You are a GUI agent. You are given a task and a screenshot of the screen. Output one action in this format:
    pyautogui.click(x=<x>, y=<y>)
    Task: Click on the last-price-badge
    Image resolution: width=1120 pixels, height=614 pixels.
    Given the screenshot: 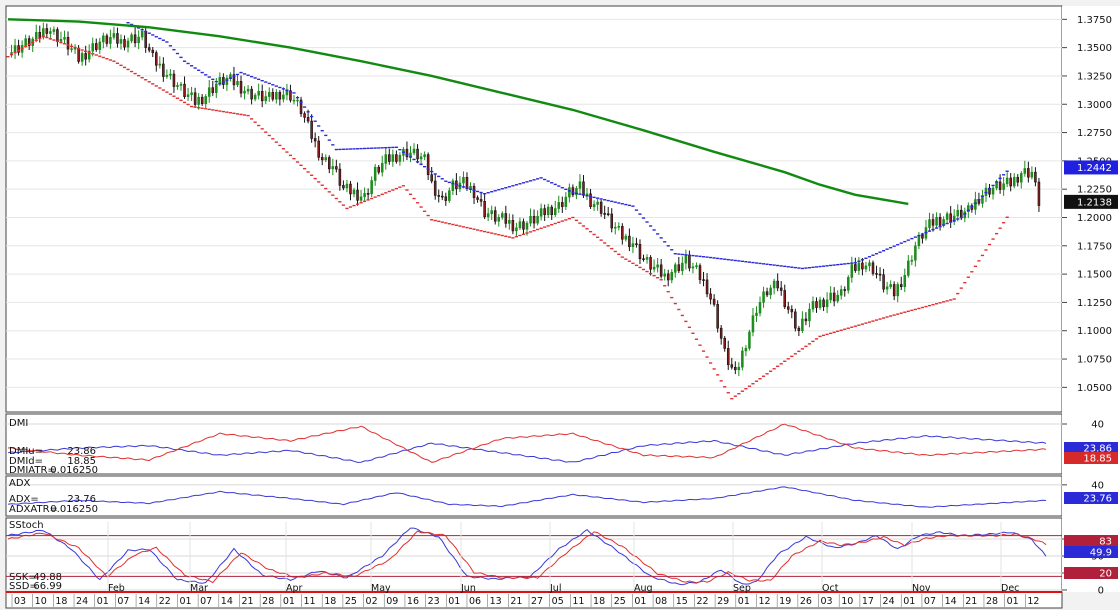 What is the action you would take?
    pyautogui.click(x=1091, y=201)
    